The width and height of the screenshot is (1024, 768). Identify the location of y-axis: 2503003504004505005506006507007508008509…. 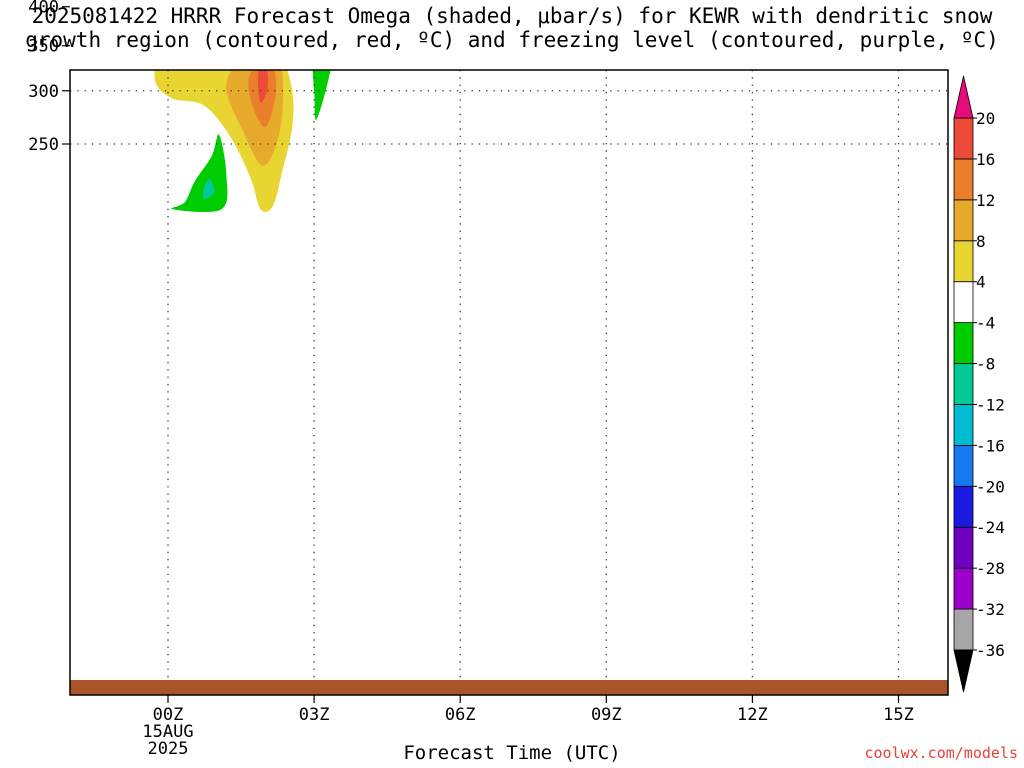
(49, 77).